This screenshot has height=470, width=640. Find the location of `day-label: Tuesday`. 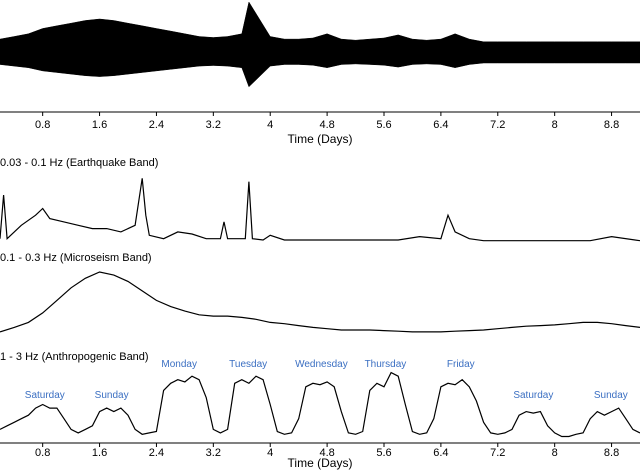

day-label: Tuesday is located at coordinates (248, 364).